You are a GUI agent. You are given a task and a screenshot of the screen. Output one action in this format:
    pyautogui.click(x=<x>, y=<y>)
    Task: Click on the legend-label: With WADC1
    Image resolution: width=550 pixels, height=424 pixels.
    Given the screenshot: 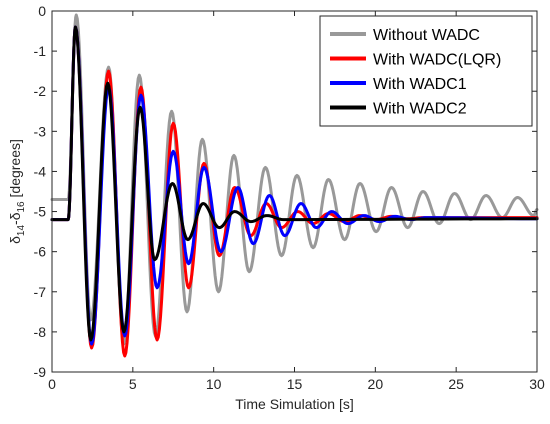 What is the action you would take?
    pyautogui.click(x=420, y=84)
    